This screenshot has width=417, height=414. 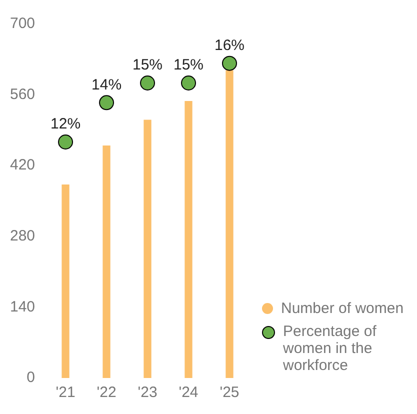 What do you see at coordinates (107, 85) in the screenshot?
I see `data-label: 14%` at bounding box center [107, 85].